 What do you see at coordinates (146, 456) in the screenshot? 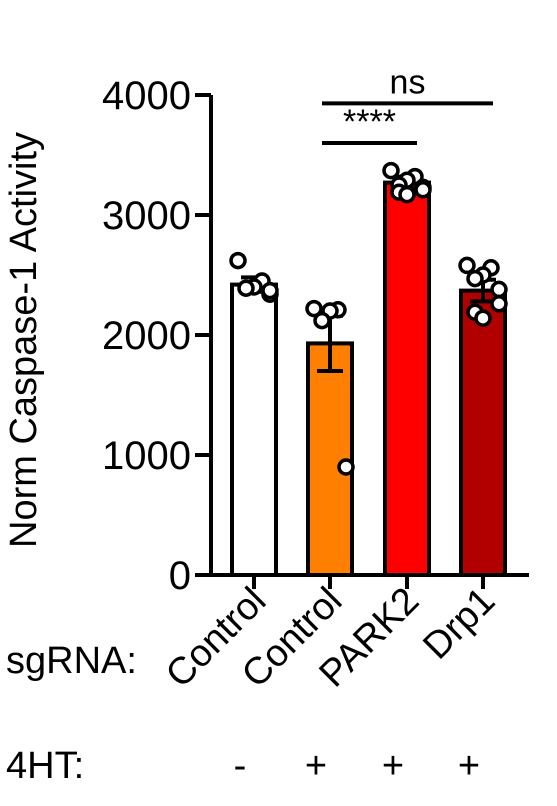
I see `y-tick-label: 1000` at bounding box center [146, 456].